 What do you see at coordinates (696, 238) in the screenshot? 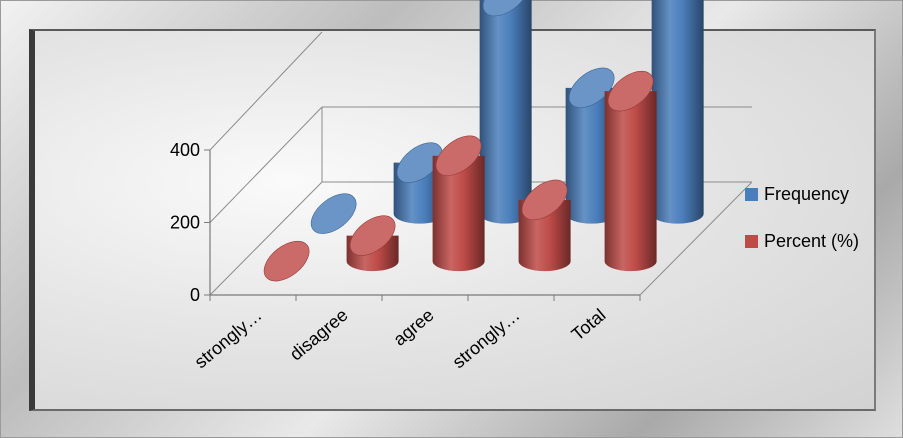
I see `floor-right-edge` at bounding box center [696, 238].